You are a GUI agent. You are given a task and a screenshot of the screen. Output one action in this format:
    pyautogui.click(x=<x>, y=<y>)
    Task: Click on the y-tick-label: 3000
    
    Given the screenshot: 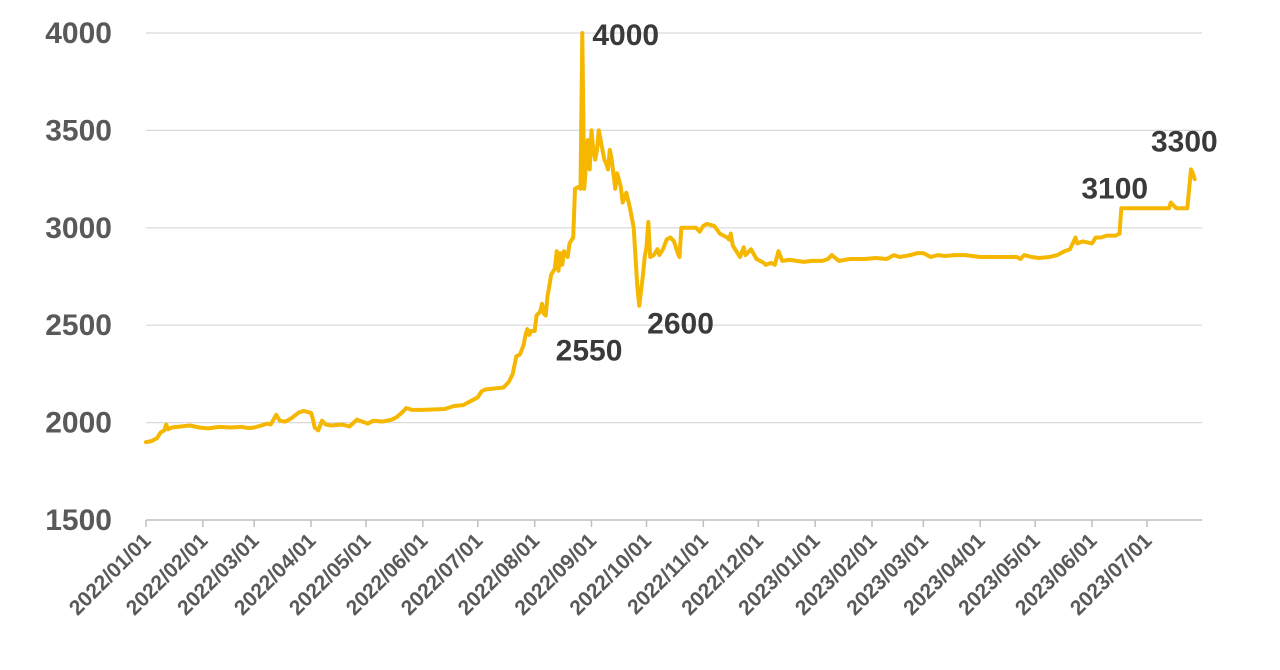 What is the action you would take?
    pyautogui.click(x=78, y=228)
    